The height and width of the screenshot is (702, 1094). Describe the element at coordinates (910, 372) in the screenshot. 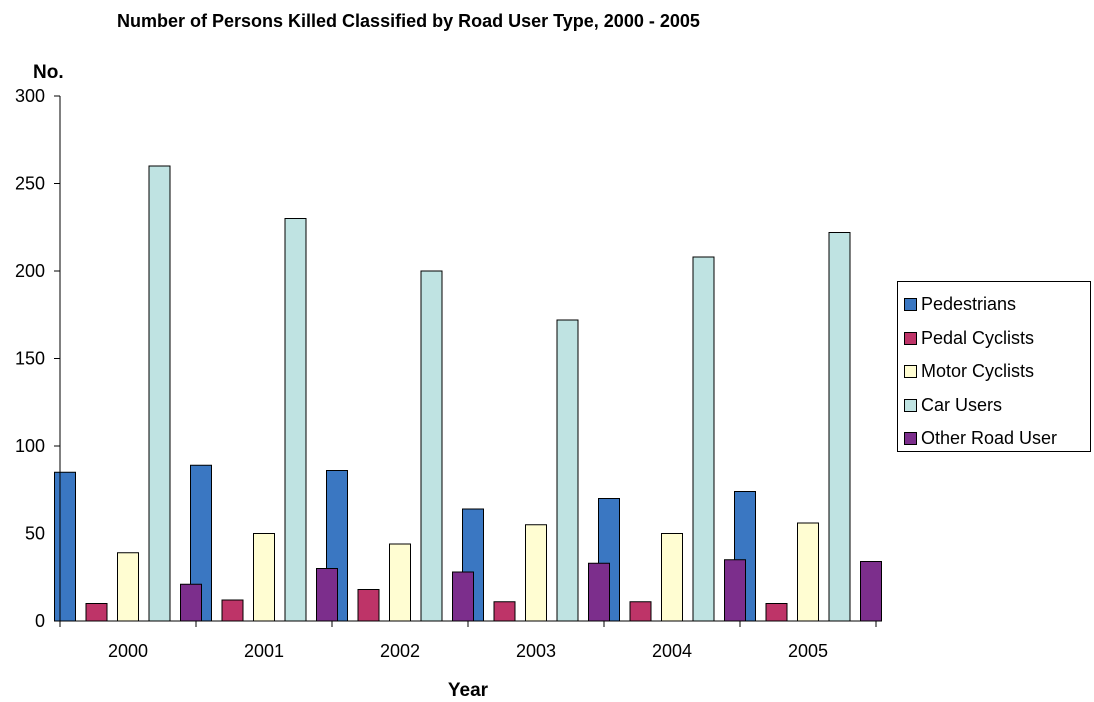

I see `legend-swatch-motor-cyclists` at that location.